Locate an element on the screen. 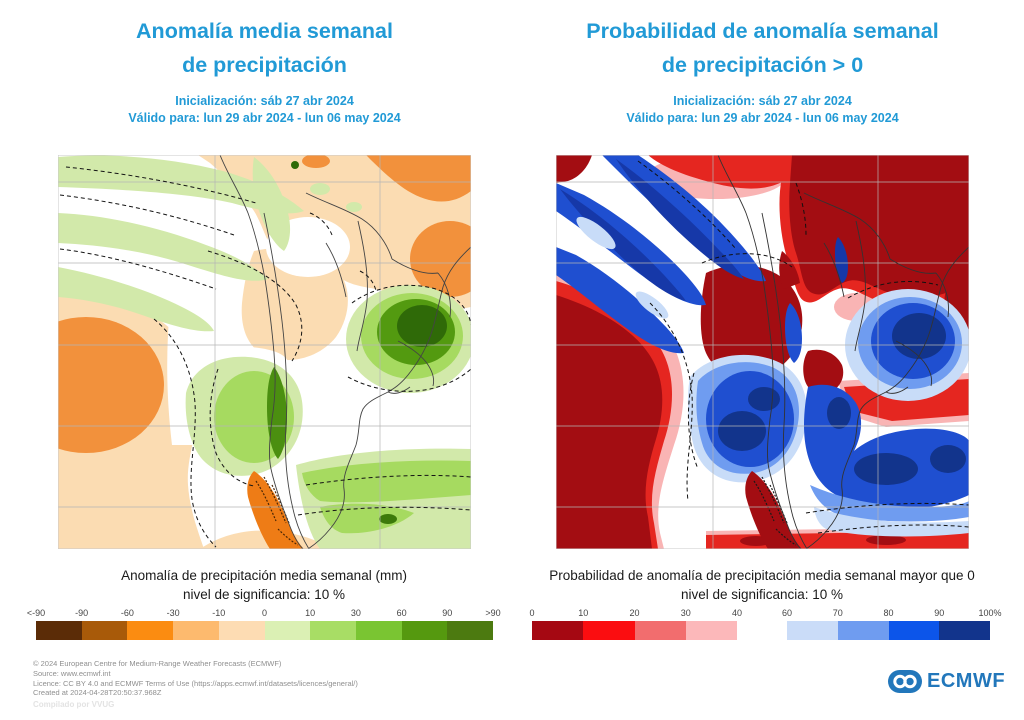 Image resolution: width=1024 pixels, height=720 pixels. compiled-watermark: Compilado por VVUG is located at coordinates (74, 704).